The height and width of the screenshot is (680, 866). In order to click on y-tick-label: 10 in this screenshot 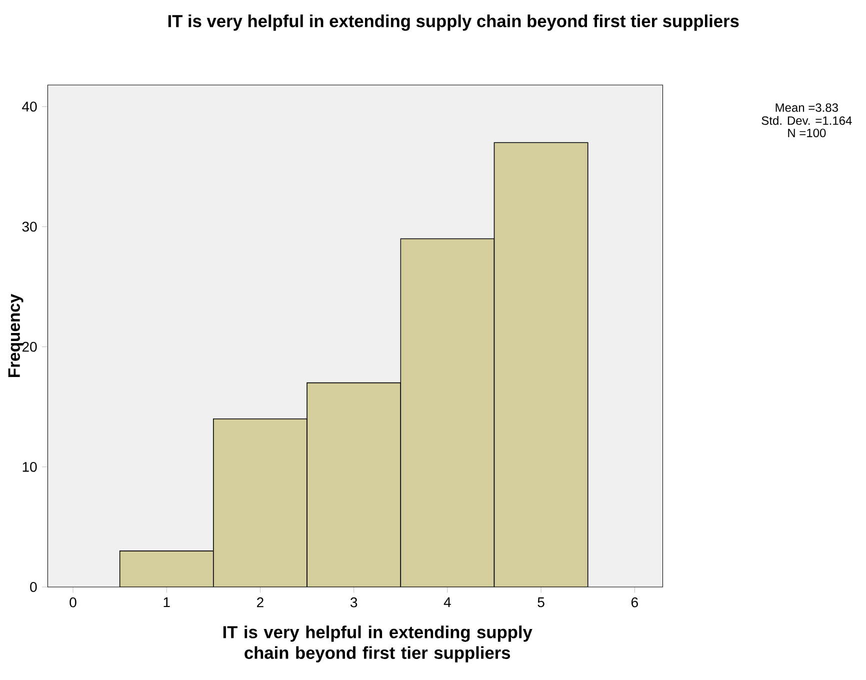, I will do `click(29, 467)`.